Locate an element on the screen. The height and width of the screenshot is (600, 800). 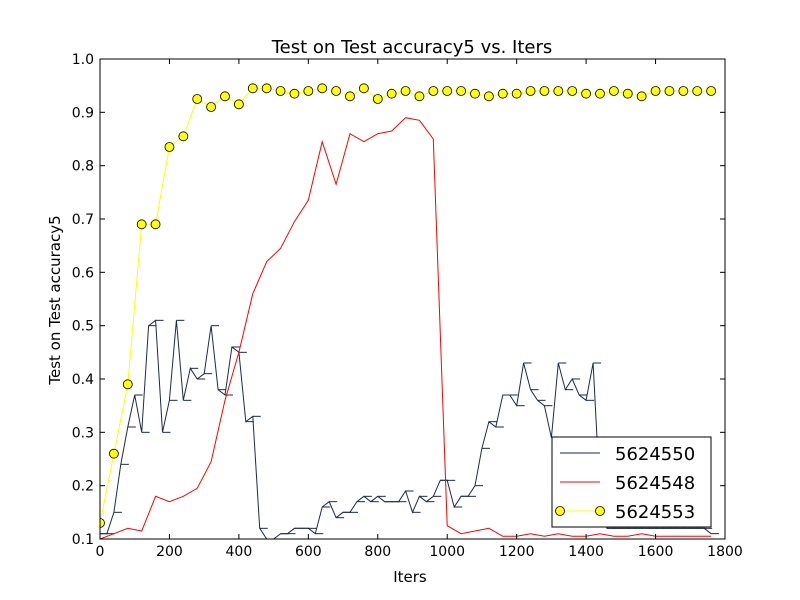
y-tick-label: 1.0 is located at coordinates (83, 60).